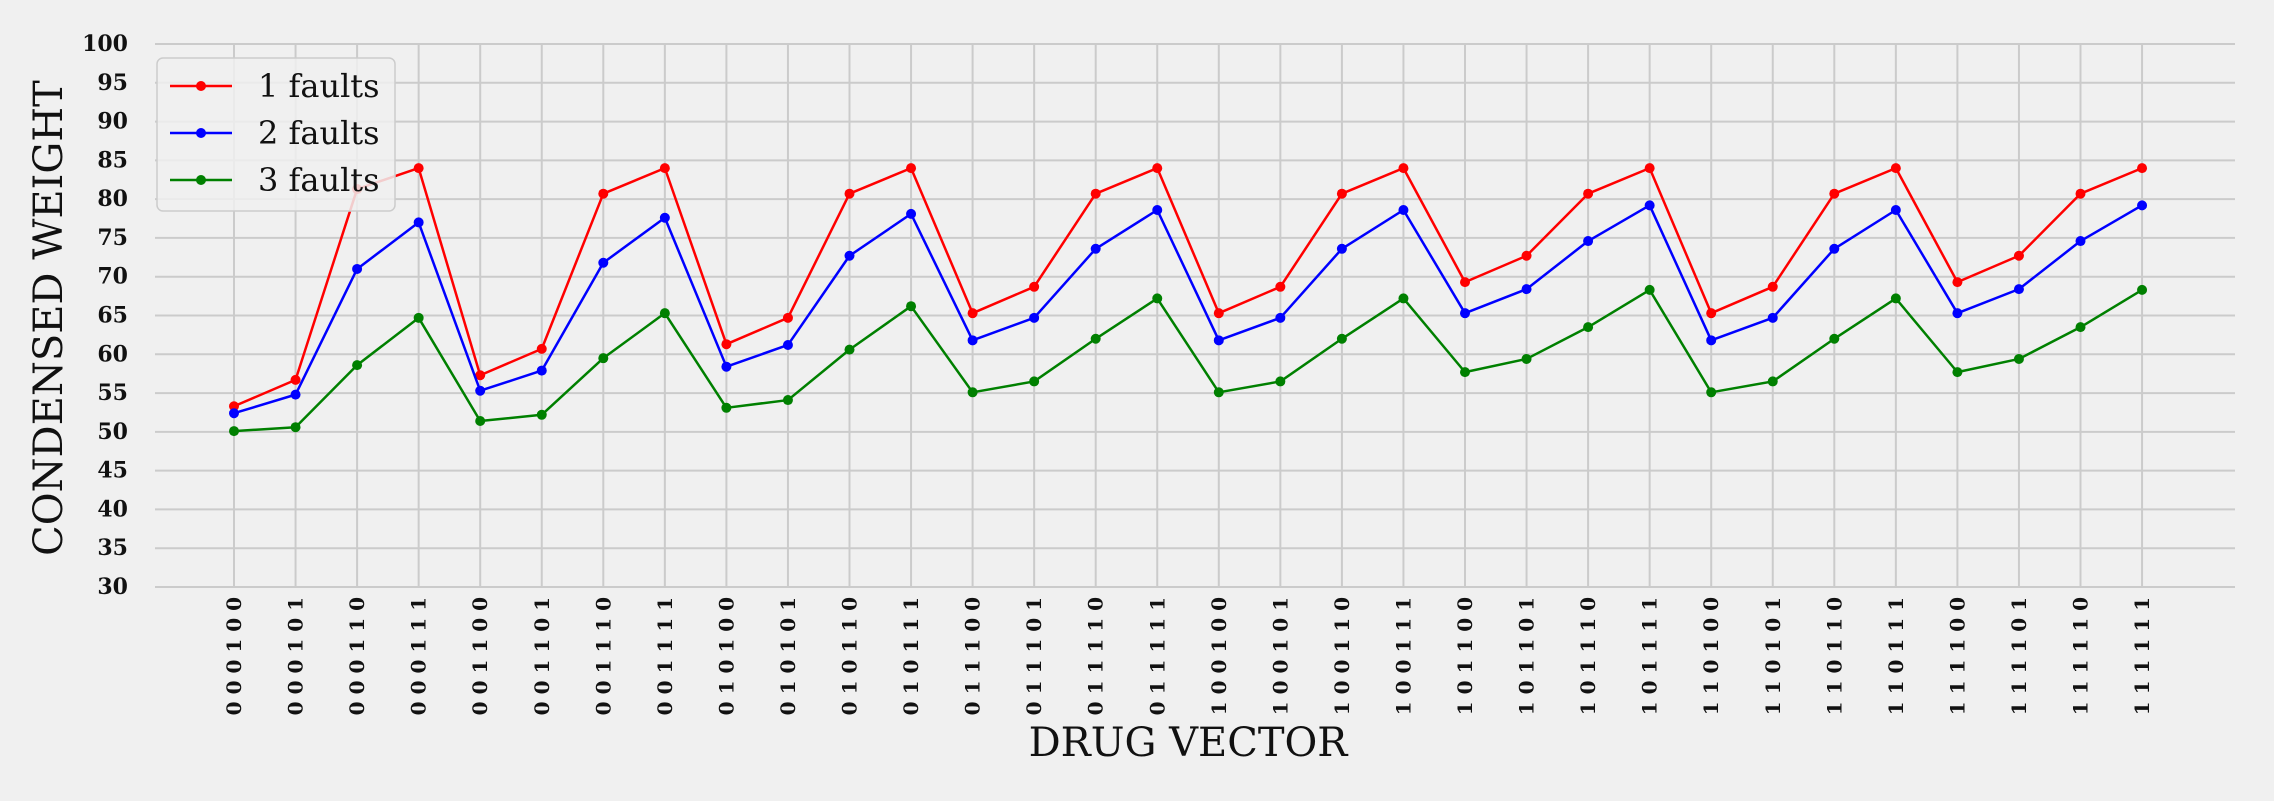 This screenshot has width=2274, height=801. I want to click on x-tick-label: 1 0 0 1 1 0, so click(1342, 656).